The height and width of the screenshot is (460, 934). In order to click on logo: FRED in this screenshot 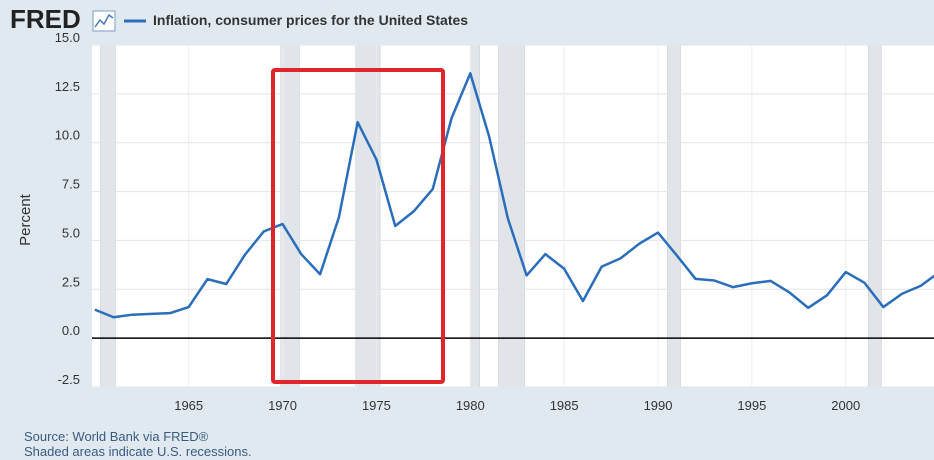, I will do `click(45, 19)`.